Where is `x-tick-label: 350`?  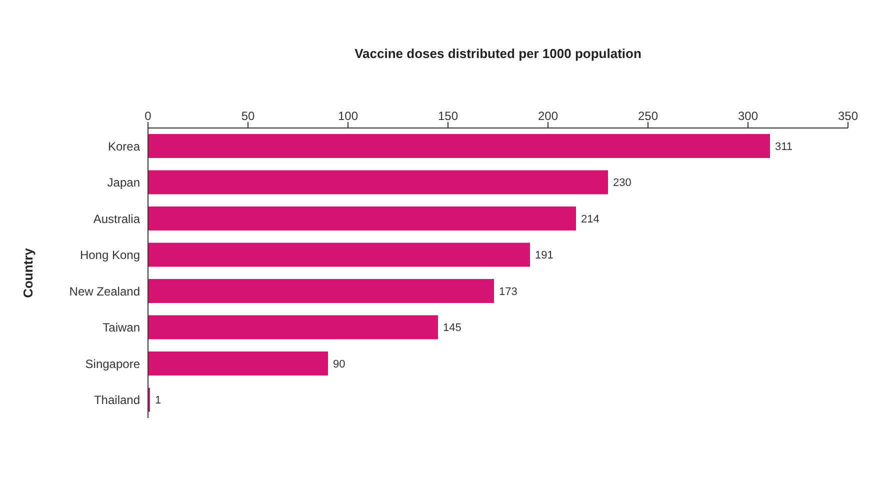 x-tick-label: 350 is located at coordinates (848, 116).